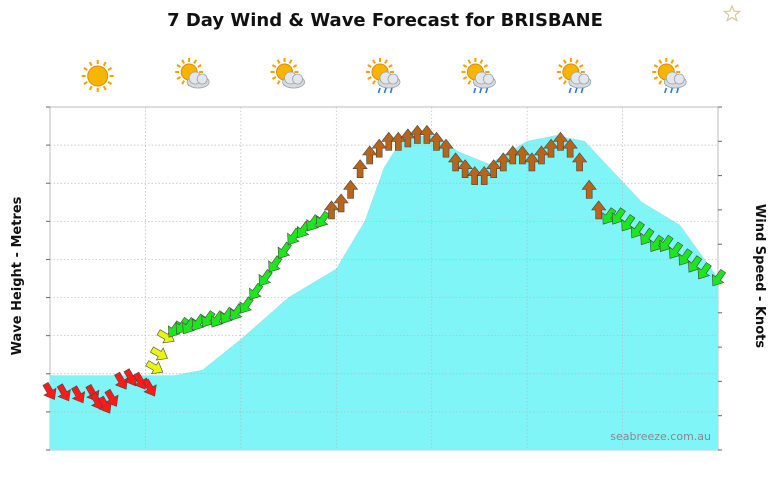 This screenshot has width=777, height=496. I want to click on daily-forecast-row, so click(384, 76).